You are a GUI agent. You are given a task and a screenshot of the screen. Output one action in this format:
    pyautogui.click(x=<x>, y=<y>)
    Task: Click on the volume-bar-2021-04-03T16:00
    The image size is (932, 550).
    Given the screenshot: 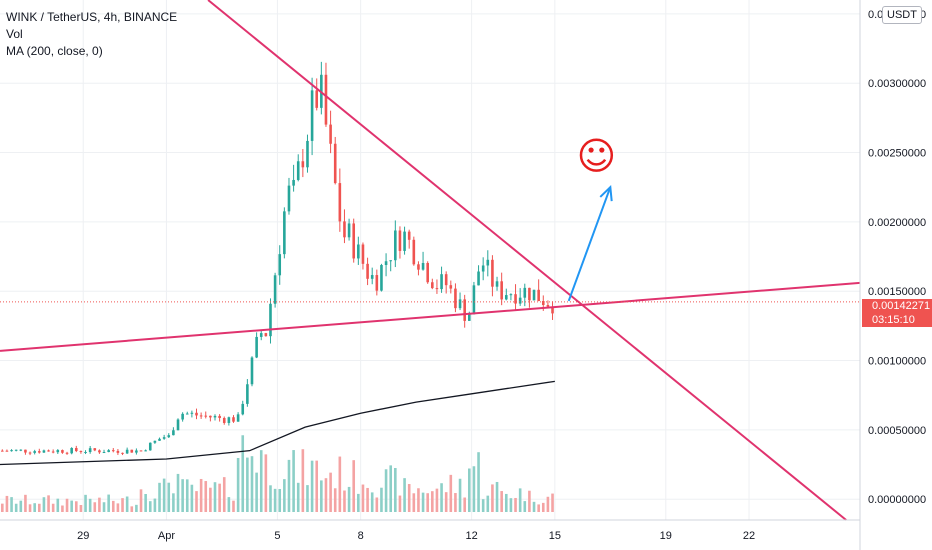 What is the action you would take?
    pyautogui.click(x=243, y=473)
    